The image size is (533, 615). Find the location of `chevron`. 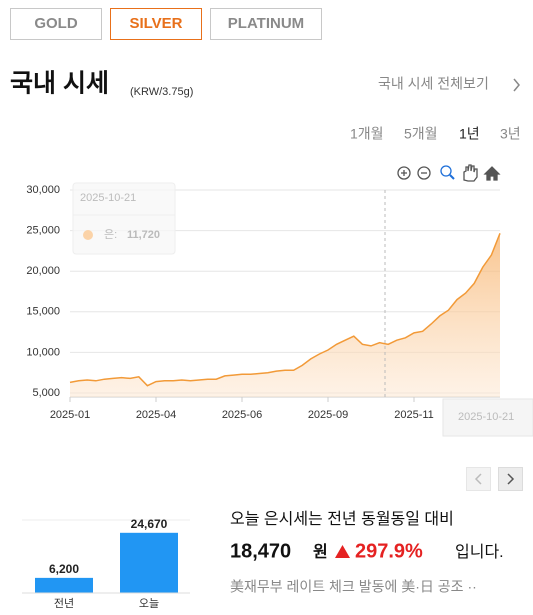

chevron is located at coordinates (516, 85).